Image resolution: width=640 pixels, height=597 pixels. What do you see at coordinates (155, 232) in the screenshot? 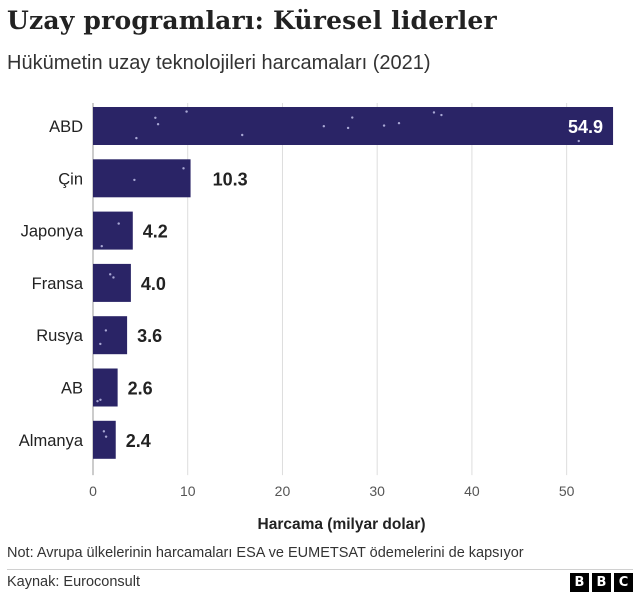
I see `data-label: 4.2` at bounding box center [155, 232].